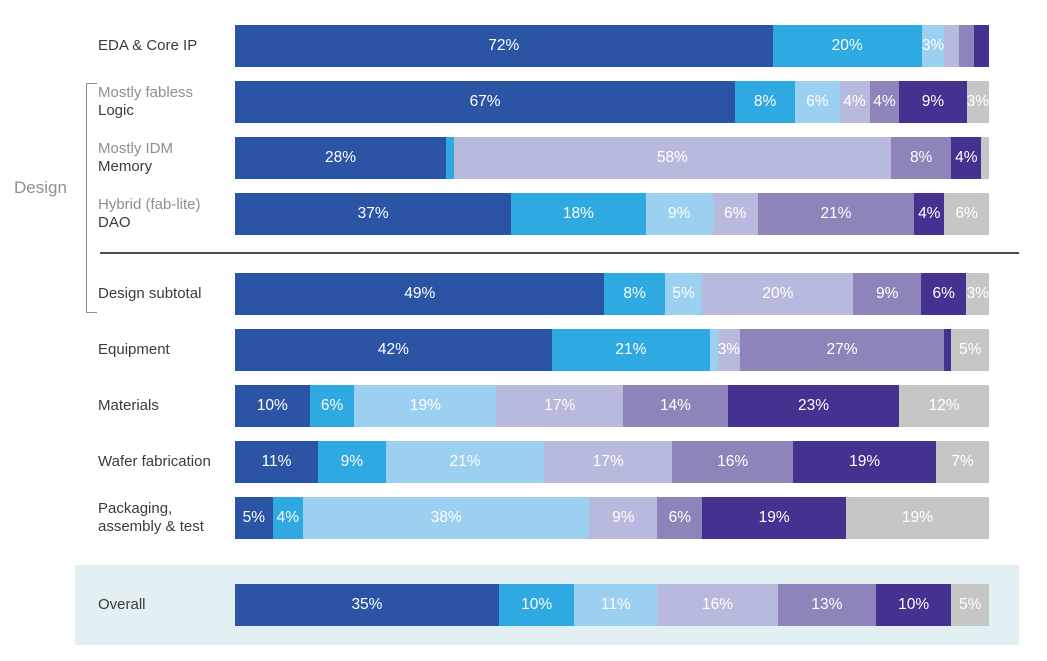  I want to click on segment-value-label: 21%, so click(465, 461).